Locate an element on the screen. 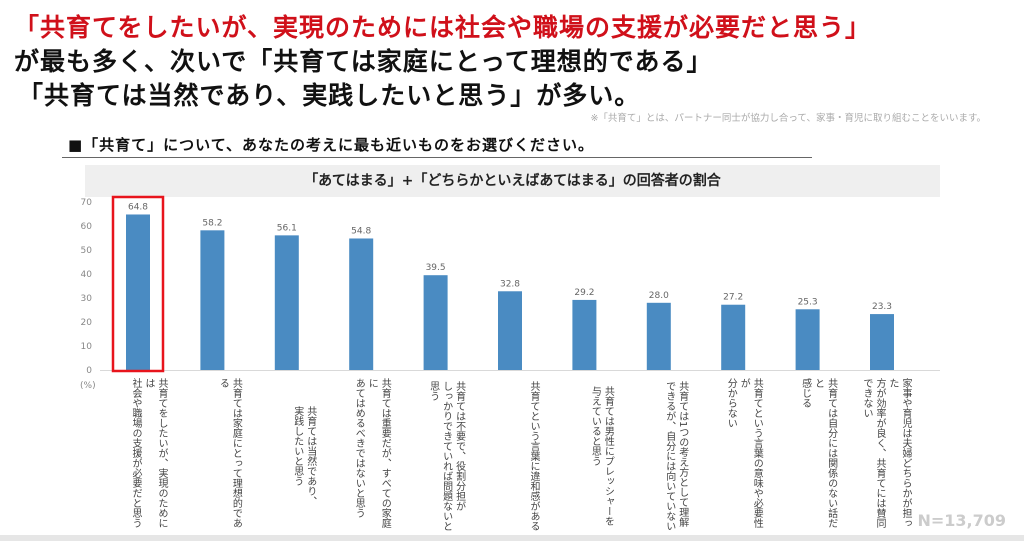 This screenshot has width=1024, height=541. y-tick-label: 70 is located at coordinates (87, 203).